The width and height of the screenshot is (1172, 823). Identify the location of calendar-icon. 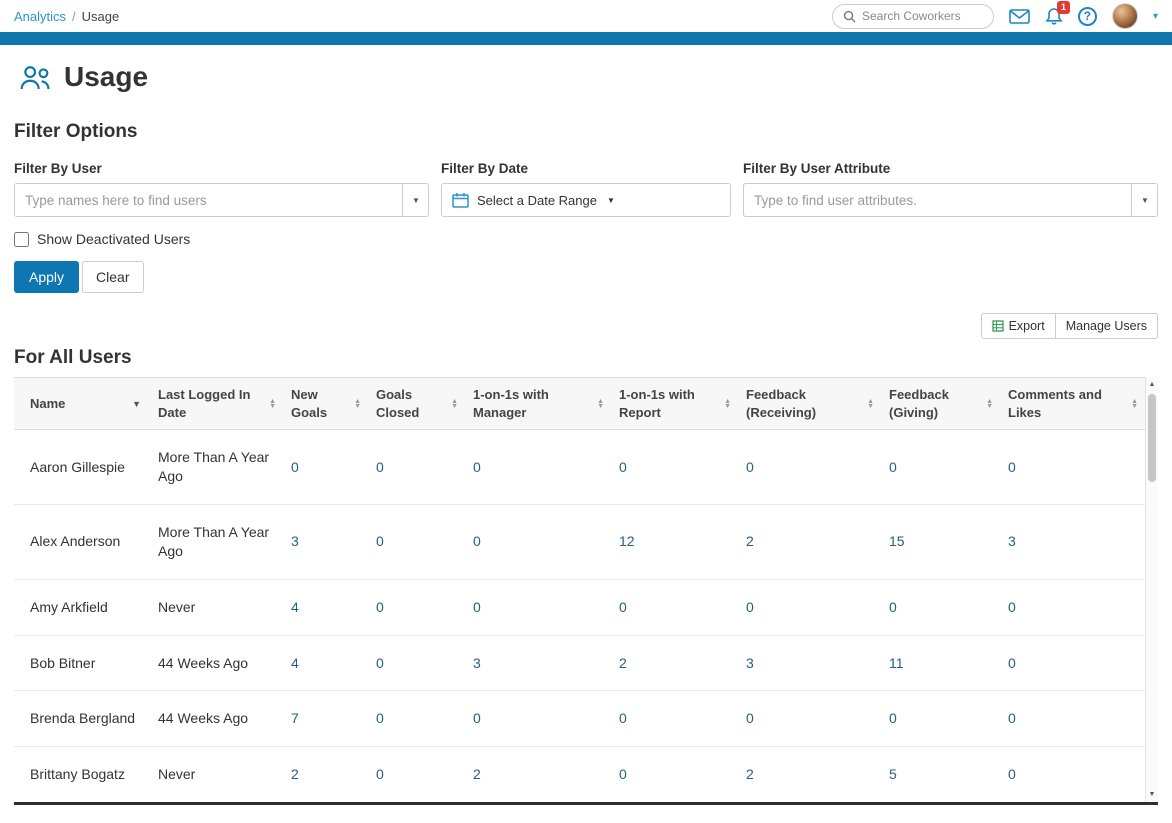
(460, 200).